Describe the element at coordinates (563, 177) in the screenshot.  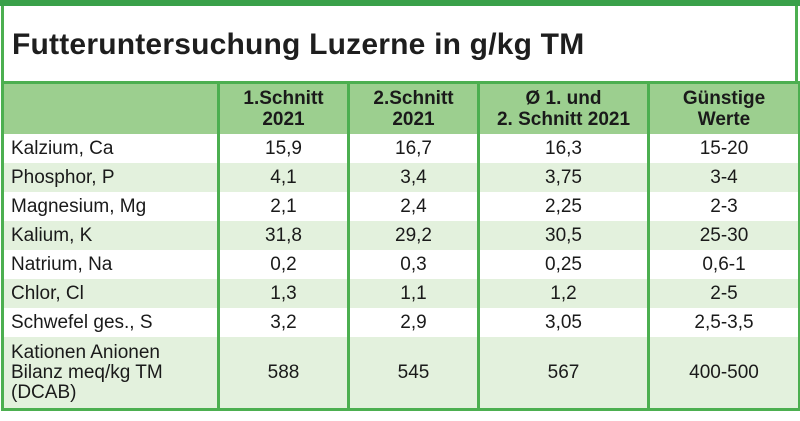
I see `cell-average: 3,75` at that location.